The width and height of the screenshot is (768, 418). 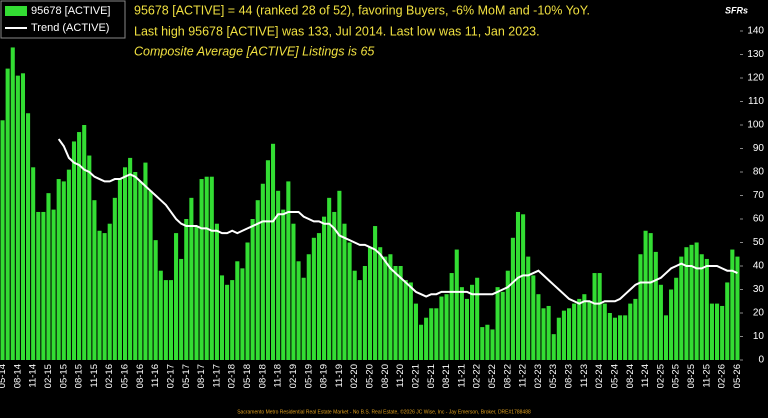 What do you see at coordinates (492, 376) in the screenshot?
I see `x-tick-label: 05-22` at bounding box center [492, 376].